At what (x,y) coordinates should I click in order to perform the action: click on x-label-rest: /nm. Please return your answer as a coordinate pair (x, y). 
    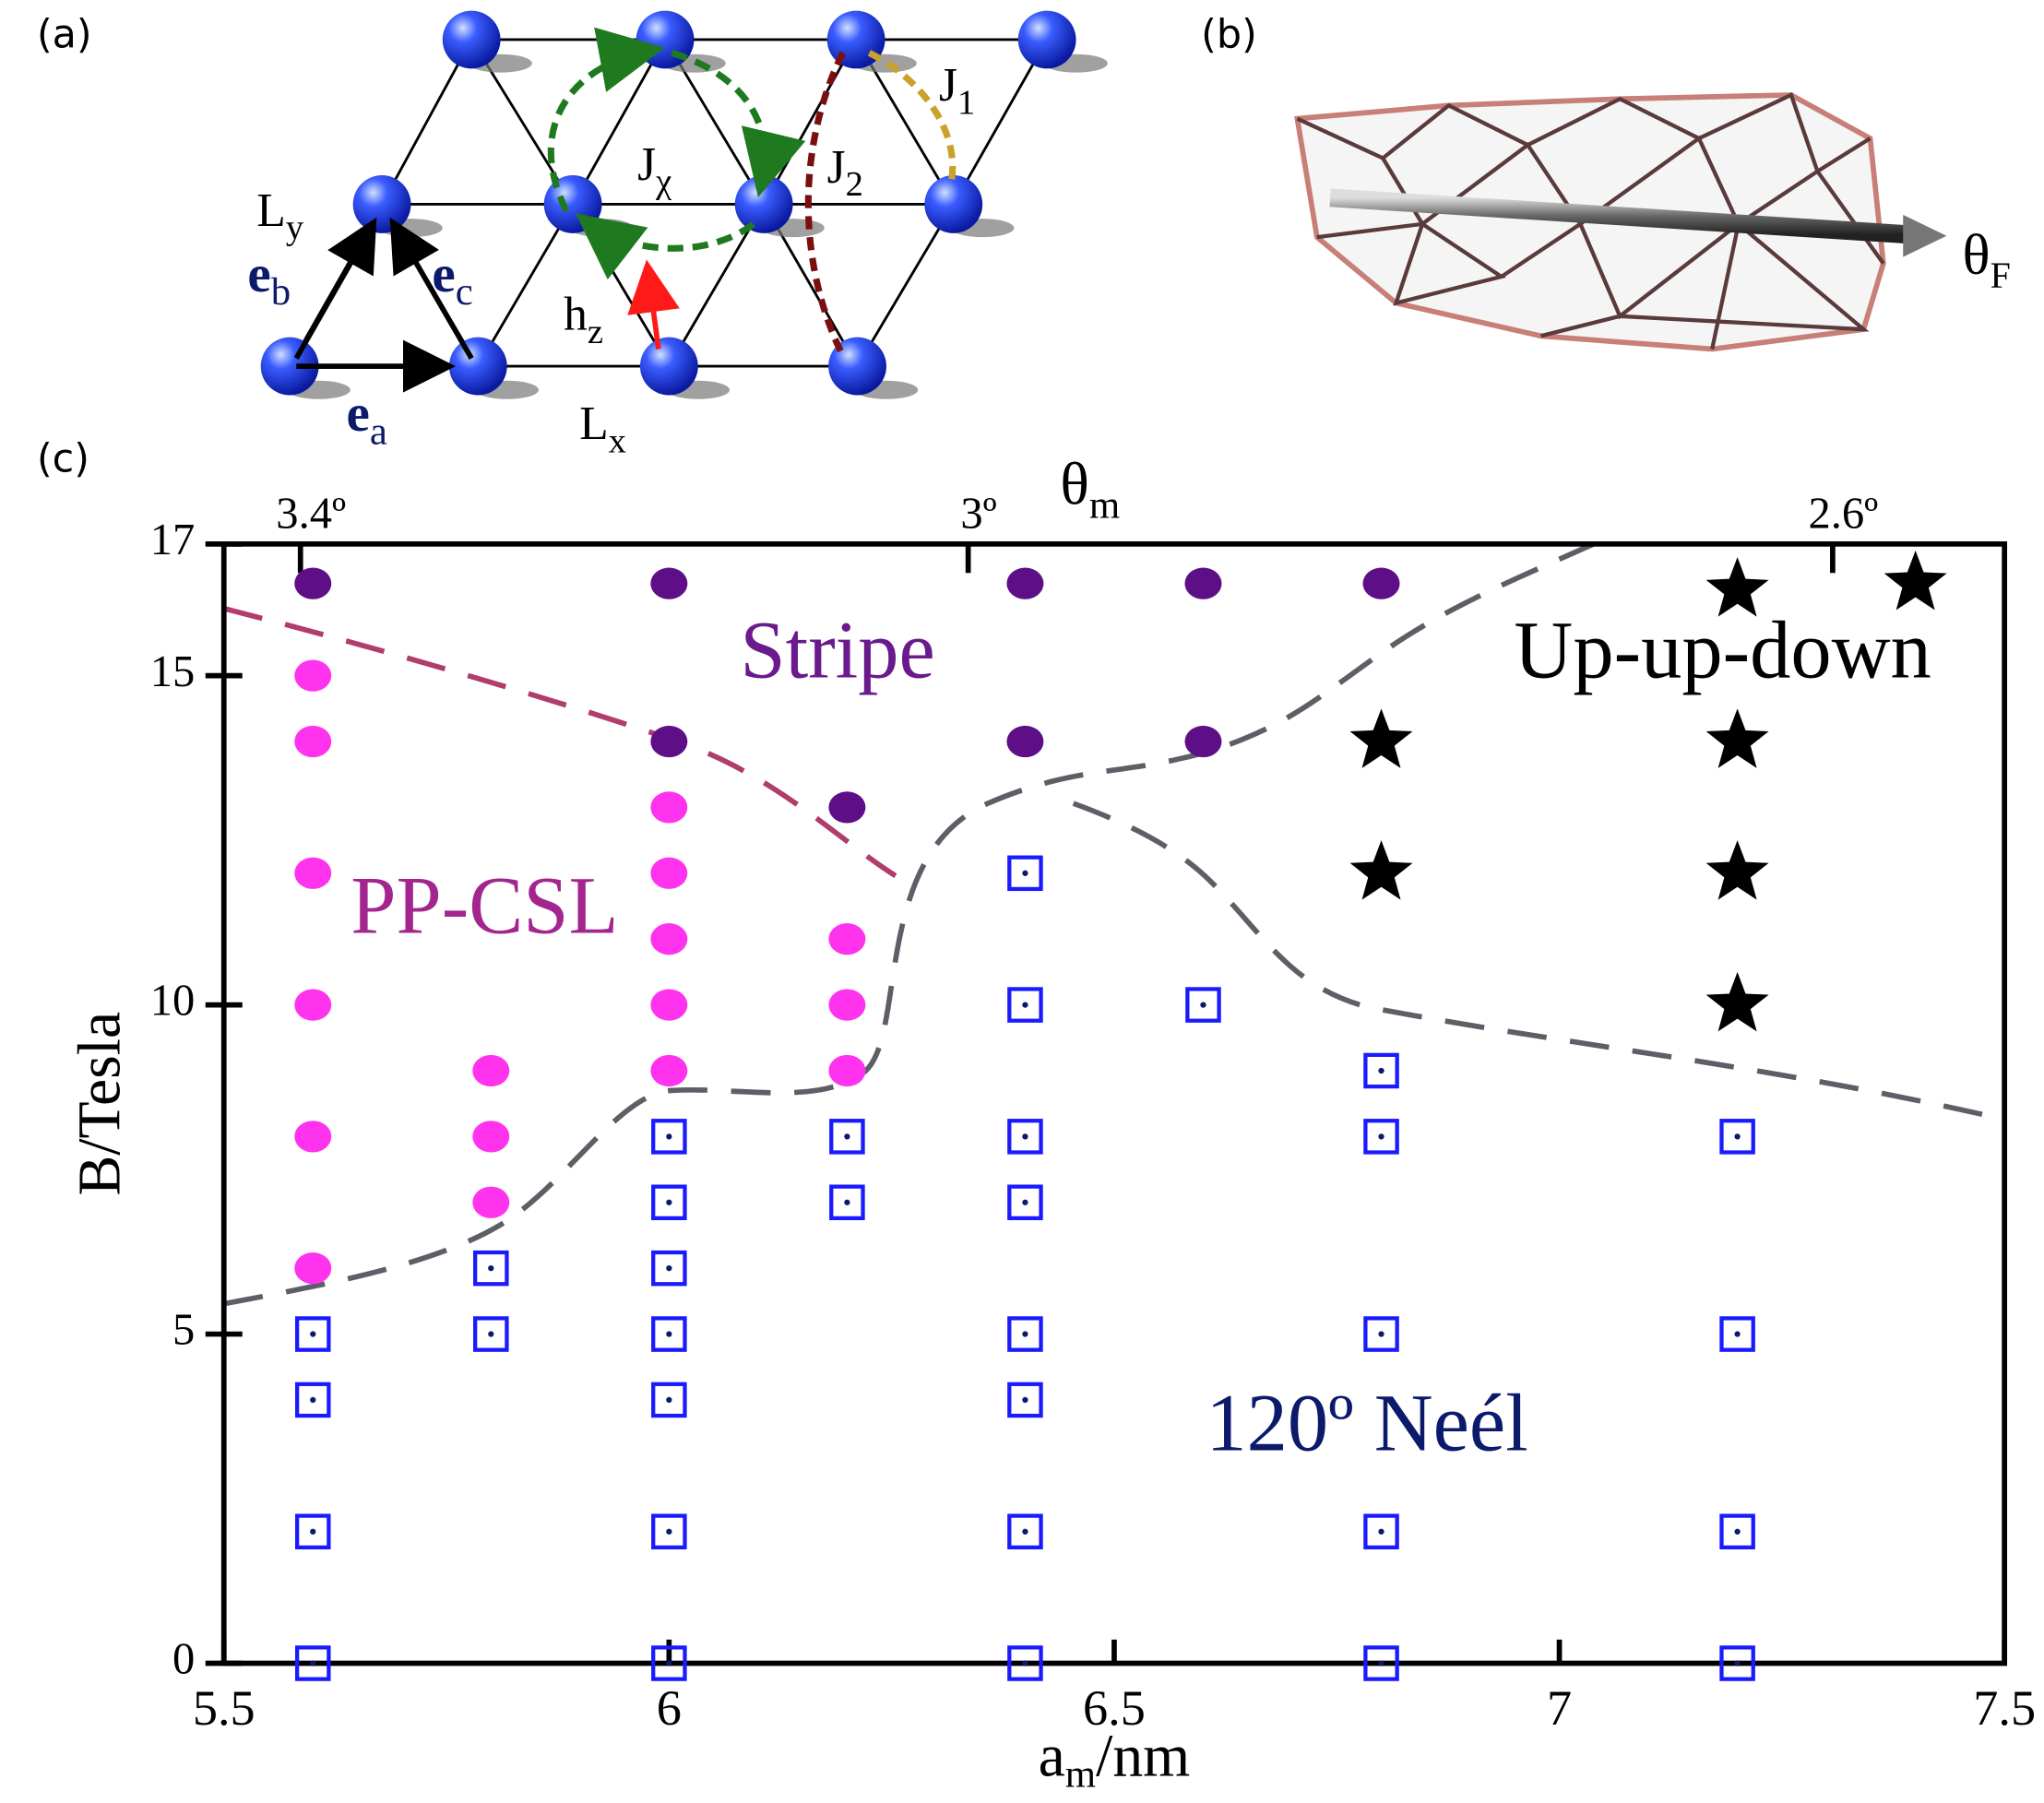
    Looking at the image, I should click on (1143, 1756).